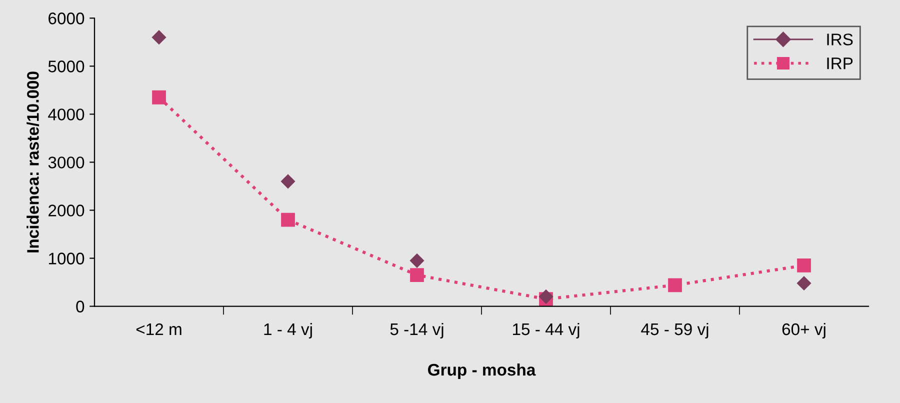 The image size is (900, 403). I want to click on y-tick-label: 5000, so click(66, 66).